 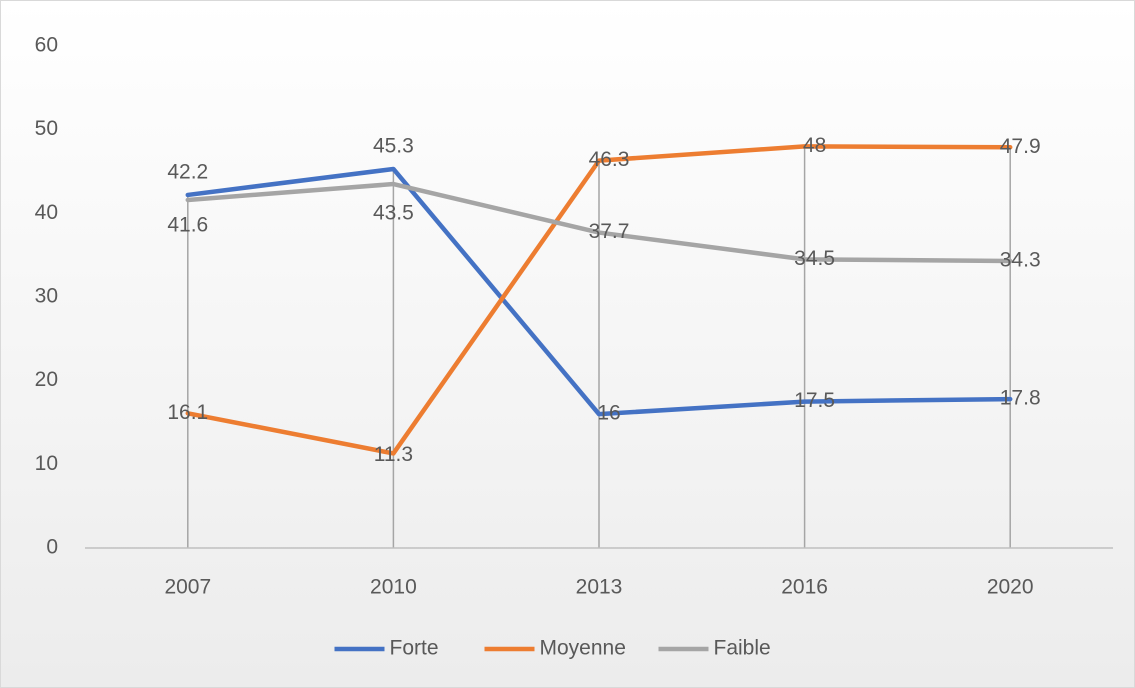 I want to click on data-label: 37.7, so click(x=609, y=231).